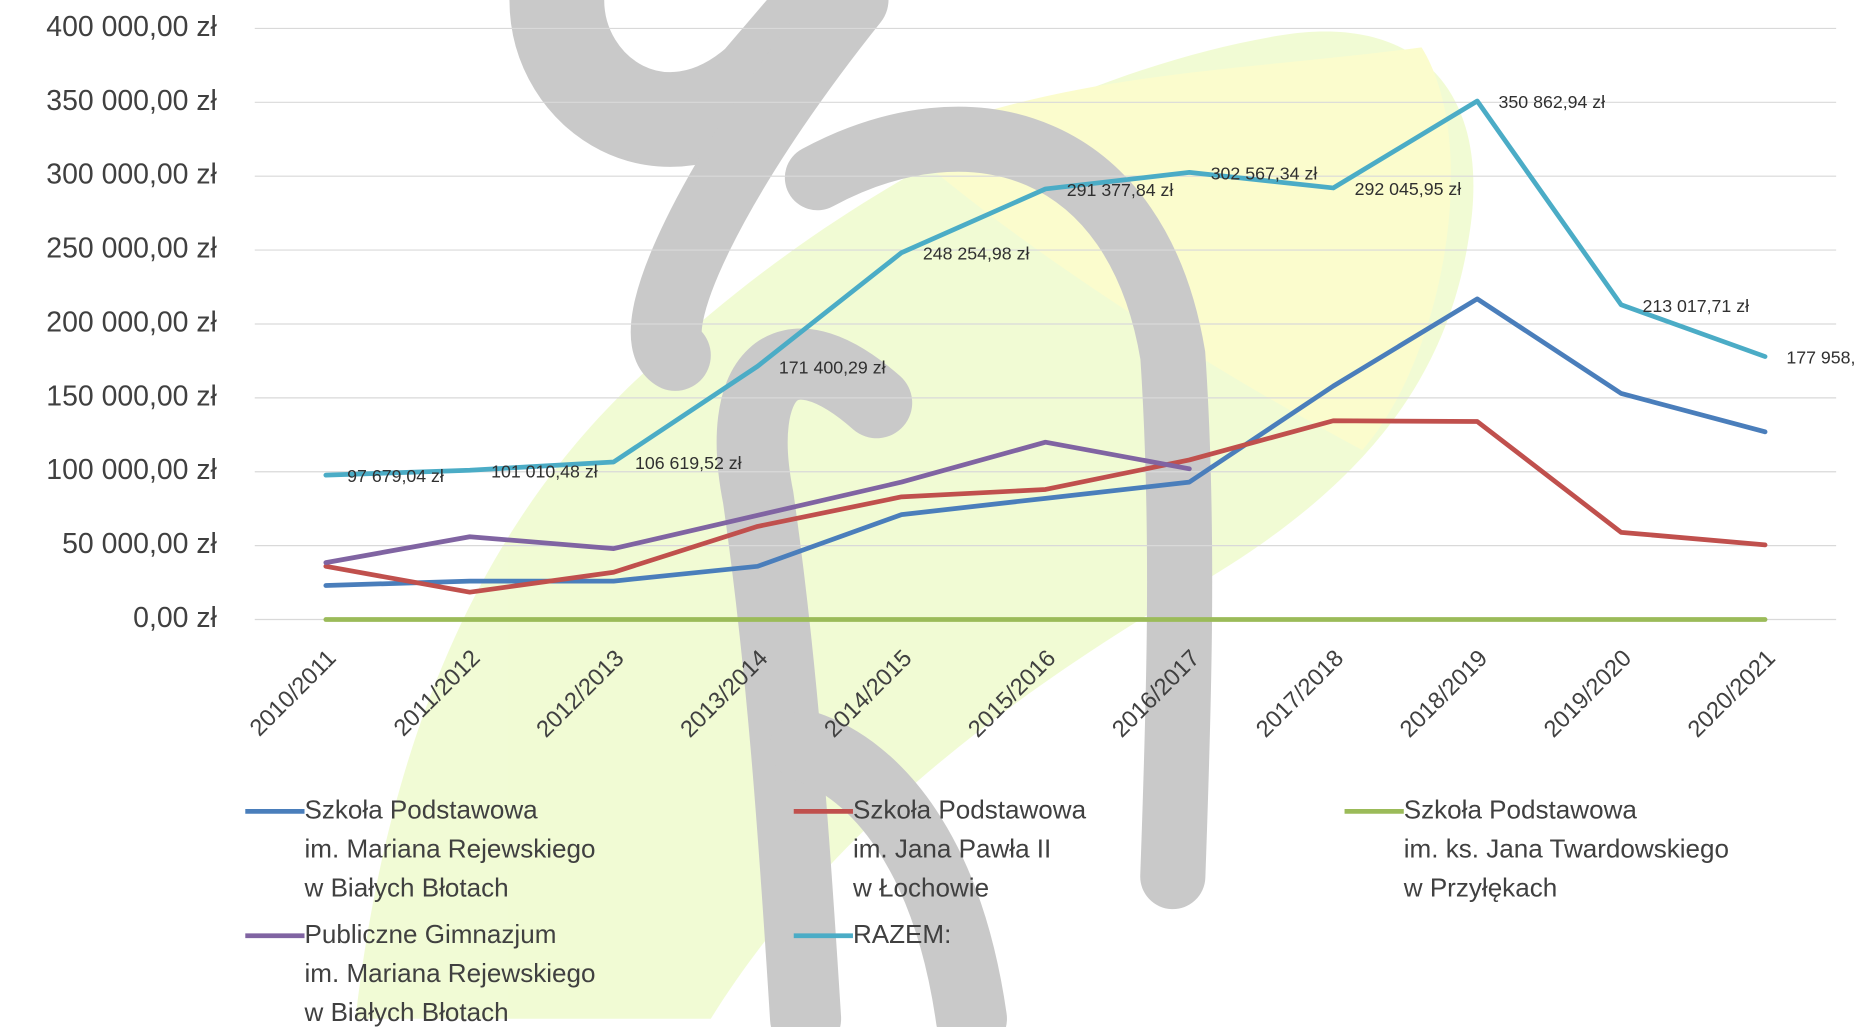 Image resolution: width=1854 pixels, height=1027 pixels. What do you see at coordinates (131, 470) in the screenshot?
I see `y-tick-label: 100 000,00 zł` at bounding box center [131, 470].